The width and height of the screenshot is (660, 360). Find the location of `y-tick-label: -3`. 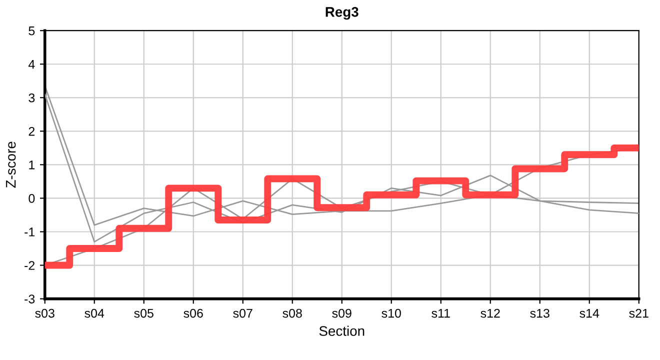

y-tick-label: -3 is located at coordinates (29, 299).